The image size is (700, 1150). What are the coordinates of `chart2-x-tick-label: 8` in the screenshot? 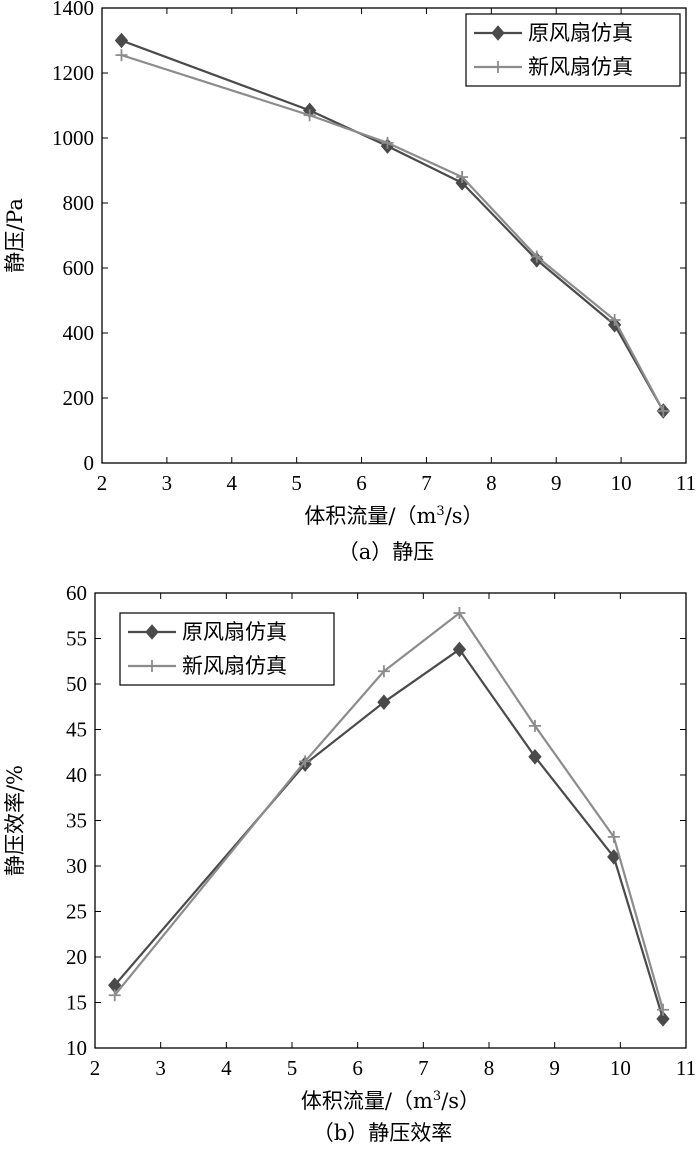 It's located at (489, 1068).